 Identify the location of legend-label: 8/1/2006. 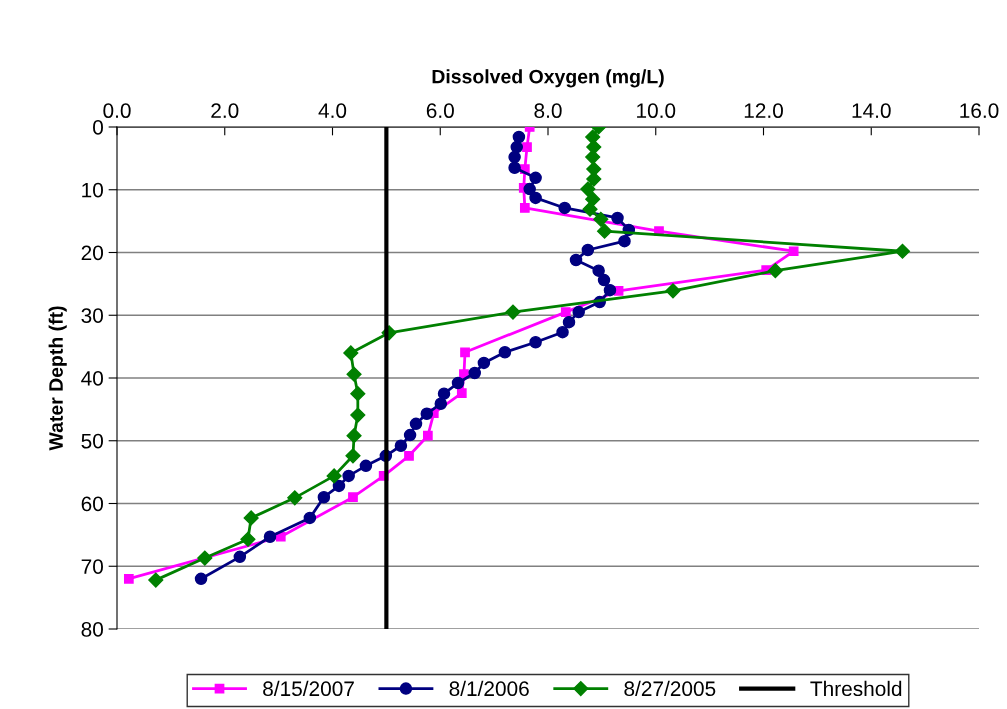
(489, 688).